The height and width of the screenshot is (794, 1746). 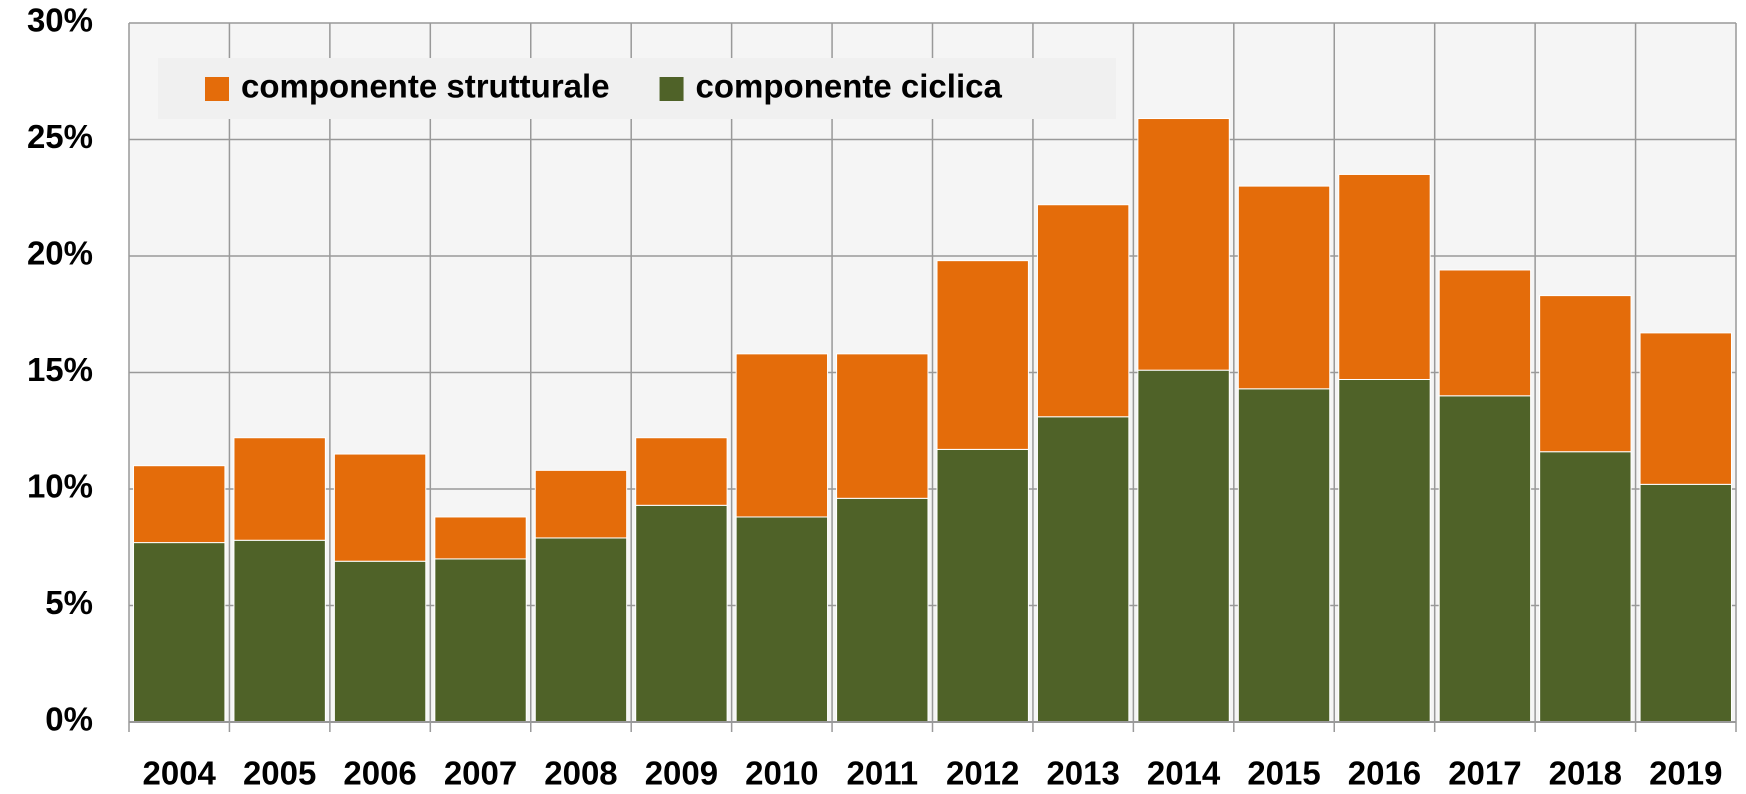 I want to click on y-tick-label: 15%, so click(x=60, y=369).